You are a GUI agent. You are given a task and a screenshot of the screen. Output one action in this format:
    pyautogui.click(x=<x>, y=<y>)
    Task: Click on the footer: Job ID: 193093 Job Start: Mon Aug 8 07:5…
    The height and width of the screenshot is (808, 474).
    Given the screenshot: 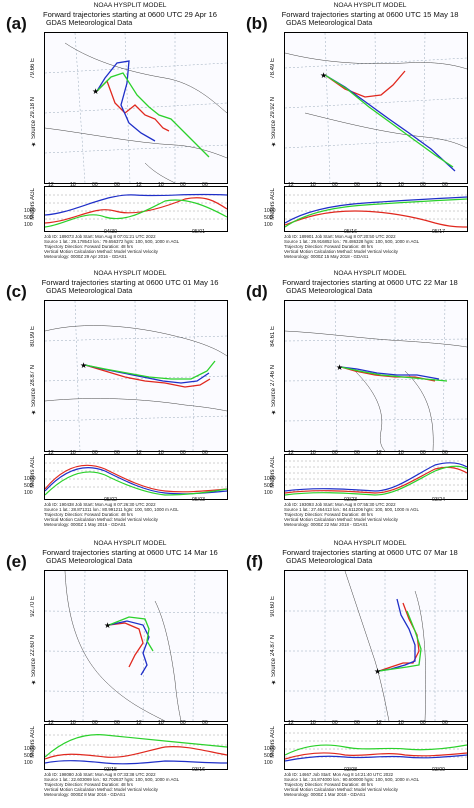 What is the action you would take?
    pyautogui.click(x=376, y=514)
    